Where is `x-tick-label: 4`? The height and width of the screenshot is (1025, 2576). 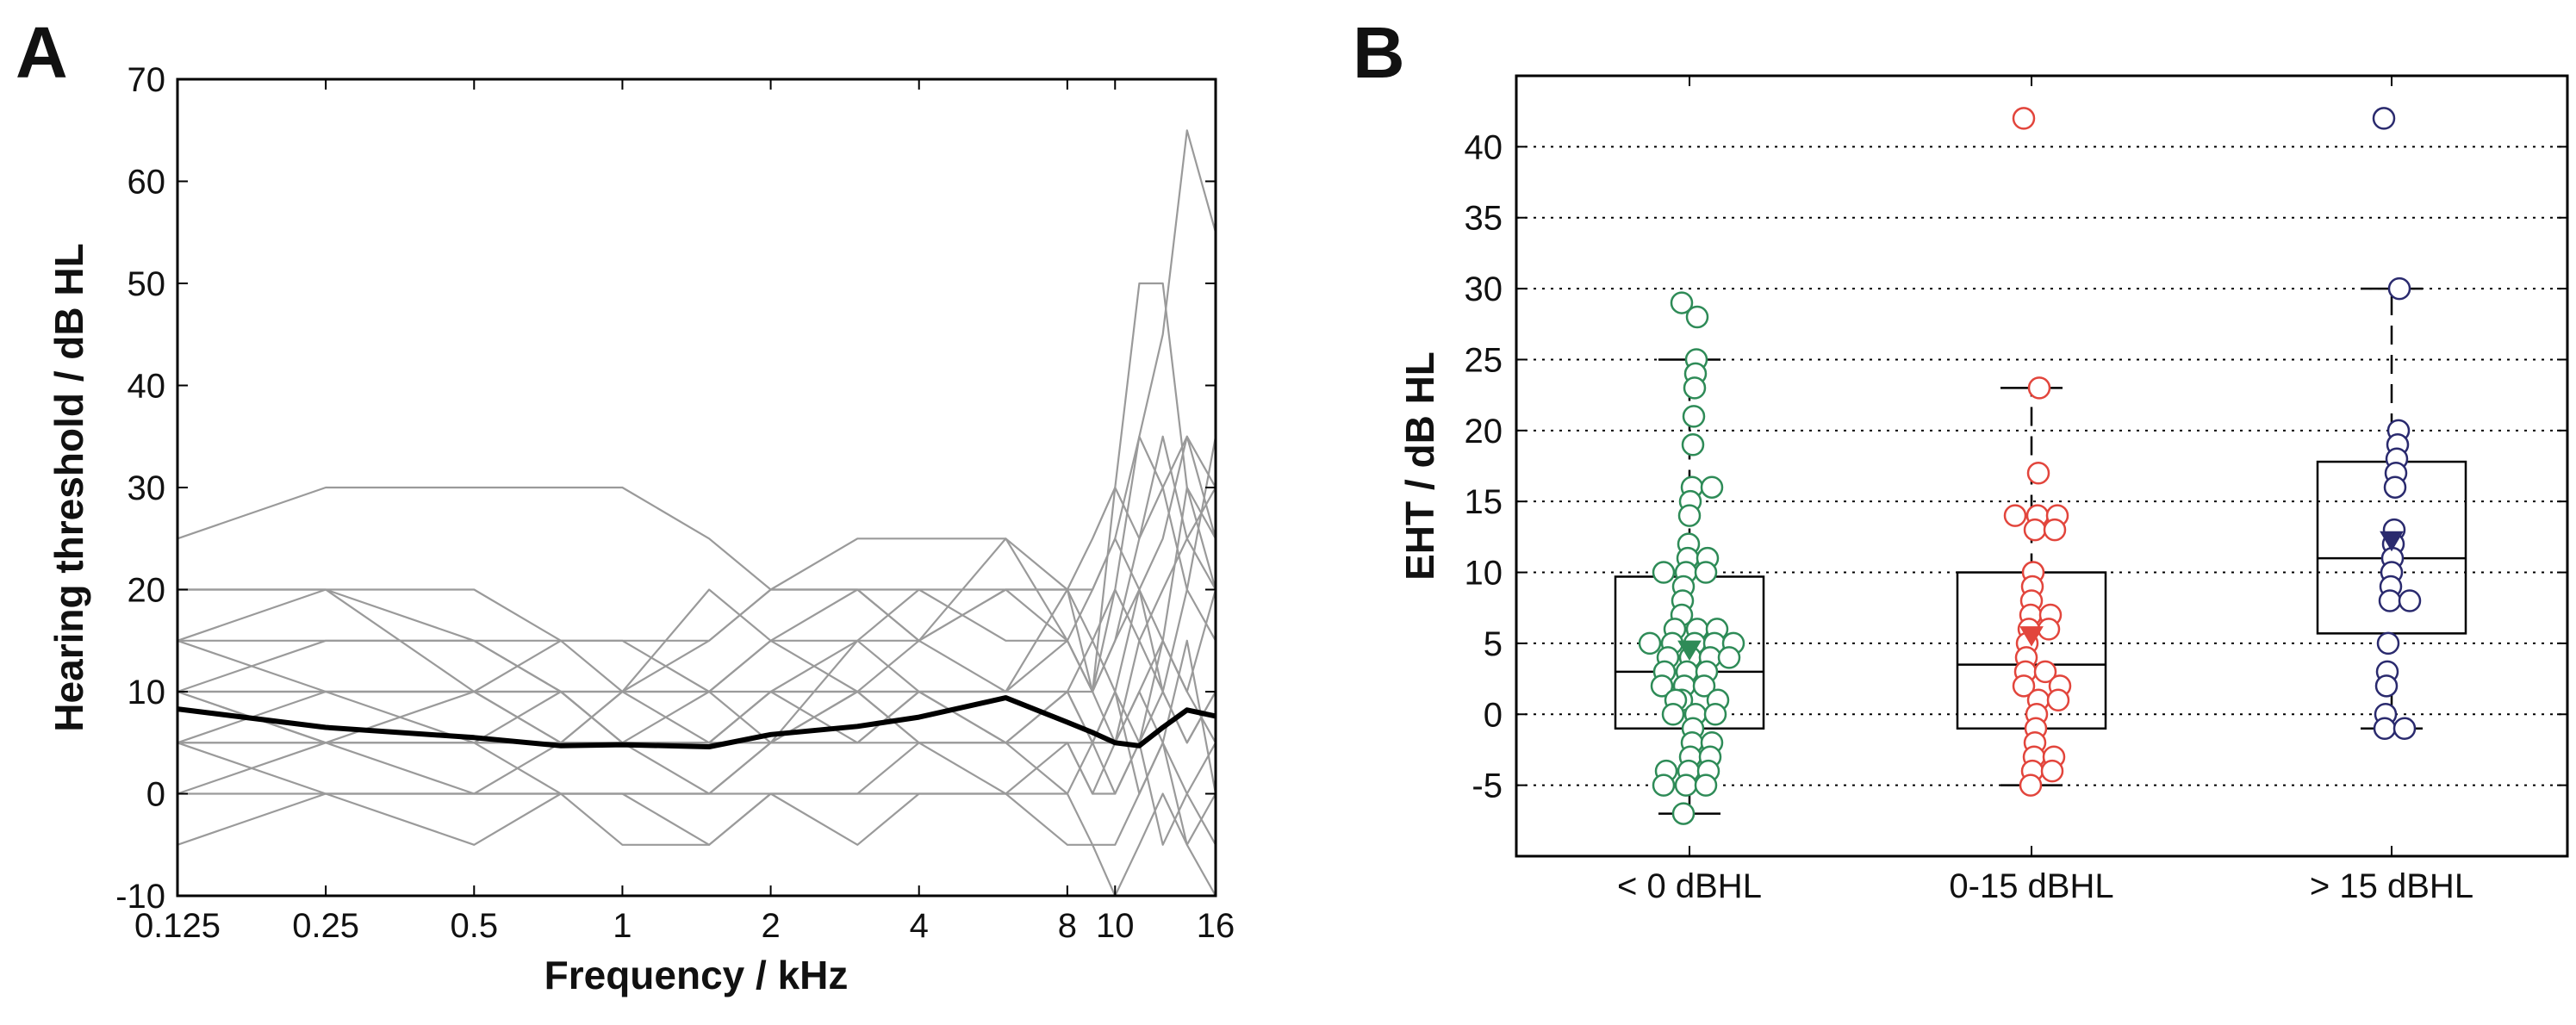 x-tick-label: 4 is located at coordinates (920, 926).